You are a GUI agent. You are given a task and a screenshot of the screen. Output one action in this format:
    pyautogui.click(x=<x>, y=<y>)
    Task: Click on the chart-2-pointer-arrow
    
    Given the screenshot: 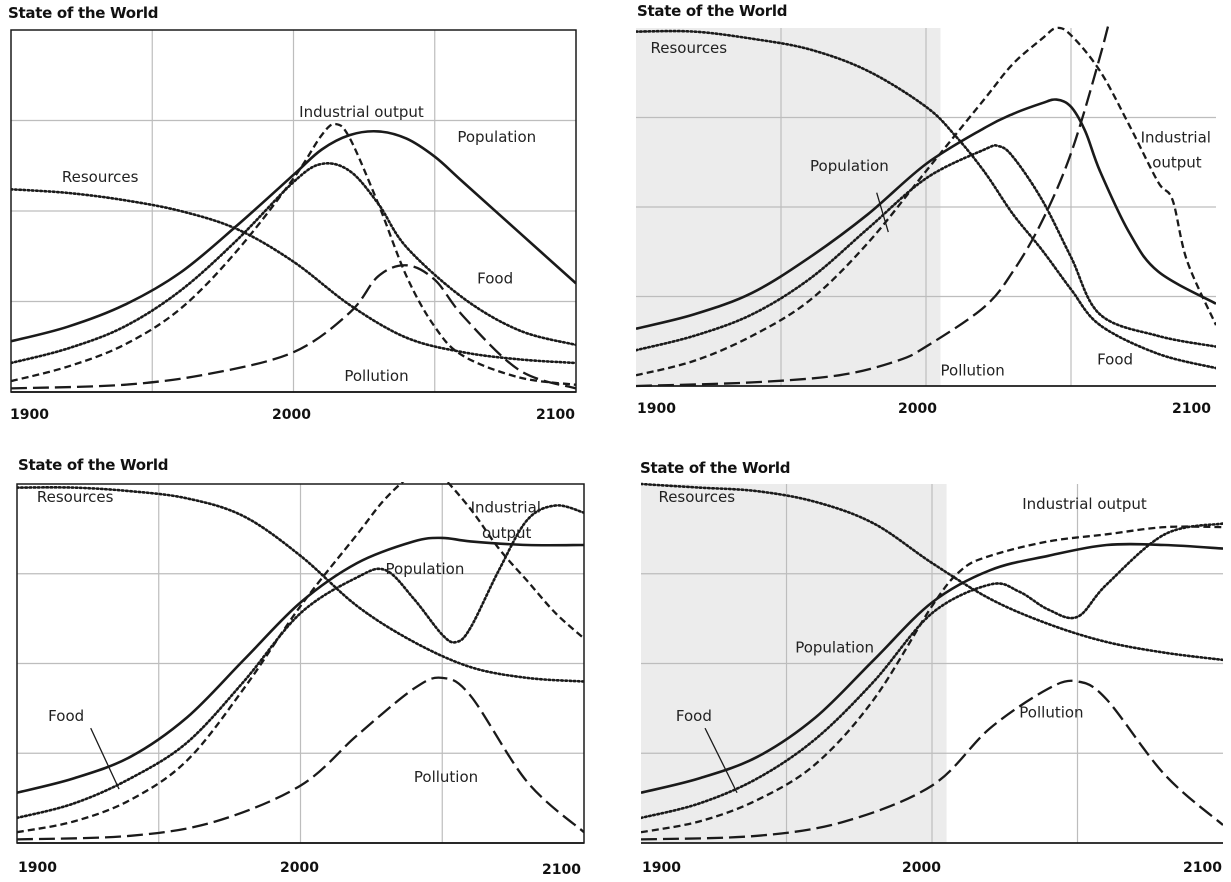 What is the action you would take?
    pyautogui.click(x=882, y=212)
    